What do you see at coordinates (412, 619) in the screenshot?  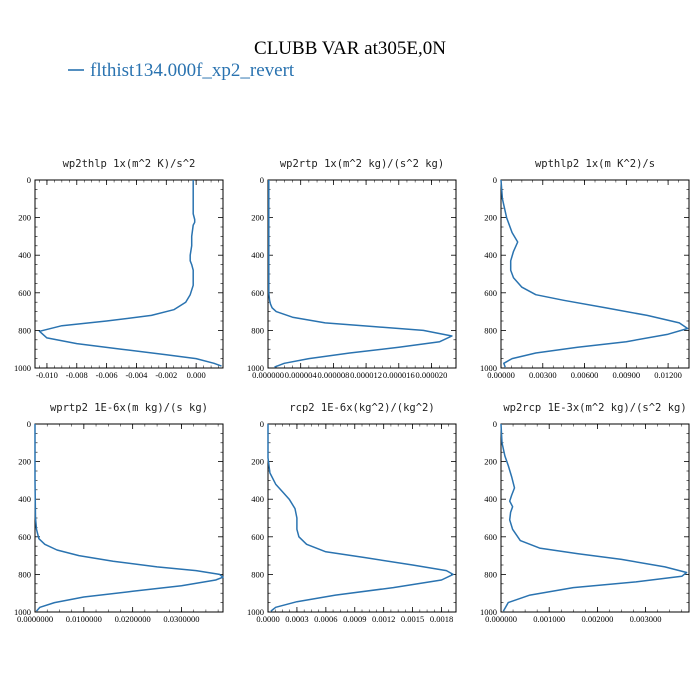 I see `x-tick-label: 0.0015` at bounding box center [412, 619].